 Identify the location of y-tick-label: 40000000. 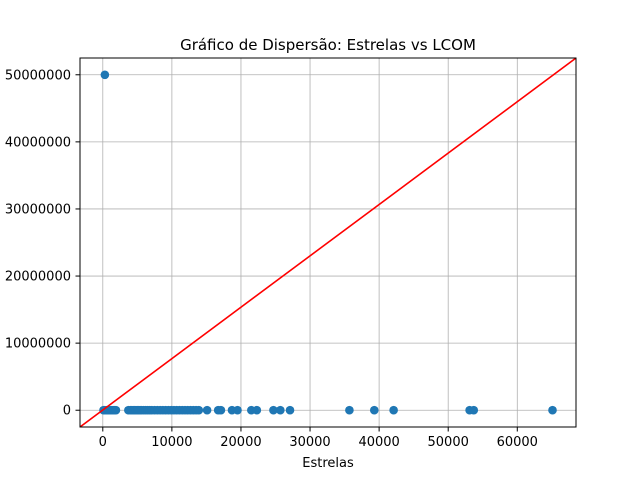
(38, 142).